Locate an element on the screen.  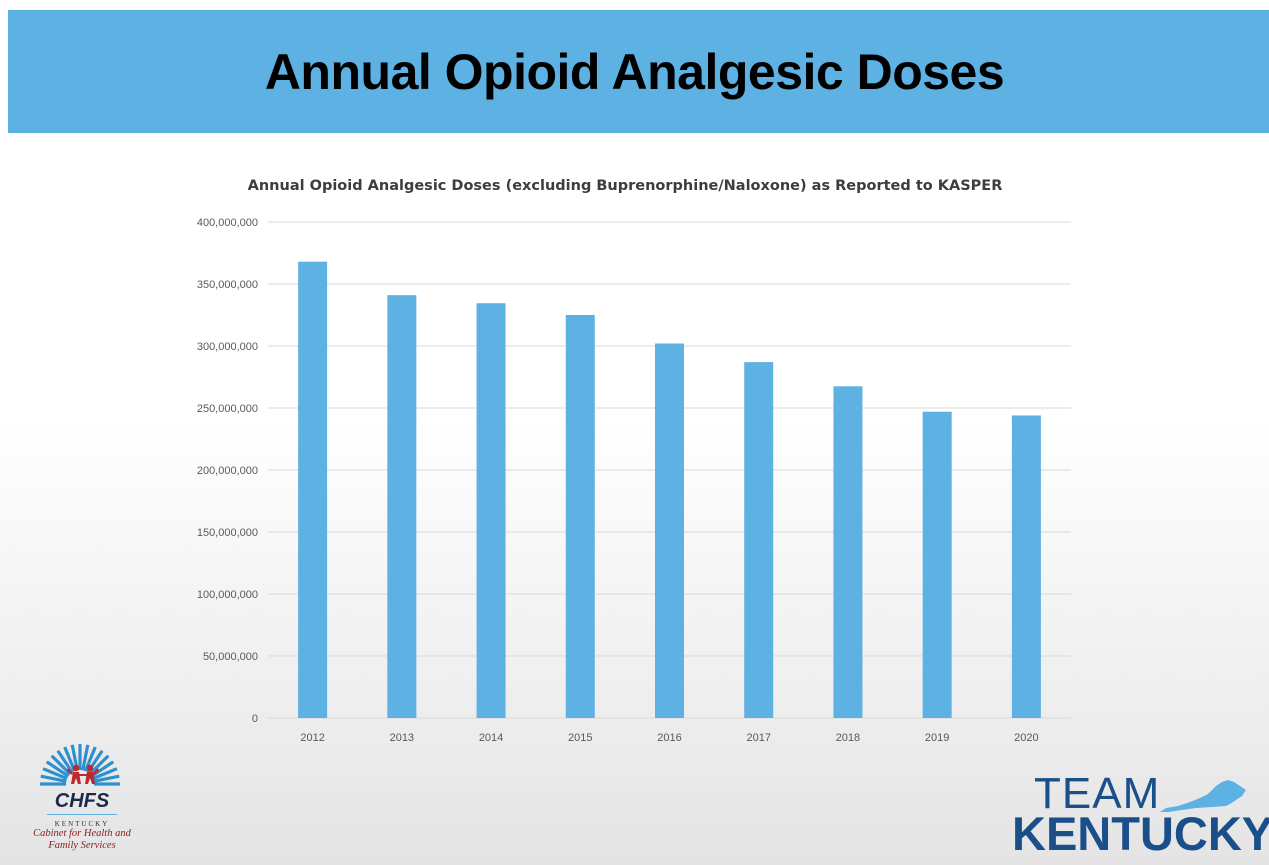
x-tick-label: 2016 is located at coordinates (669, 738).